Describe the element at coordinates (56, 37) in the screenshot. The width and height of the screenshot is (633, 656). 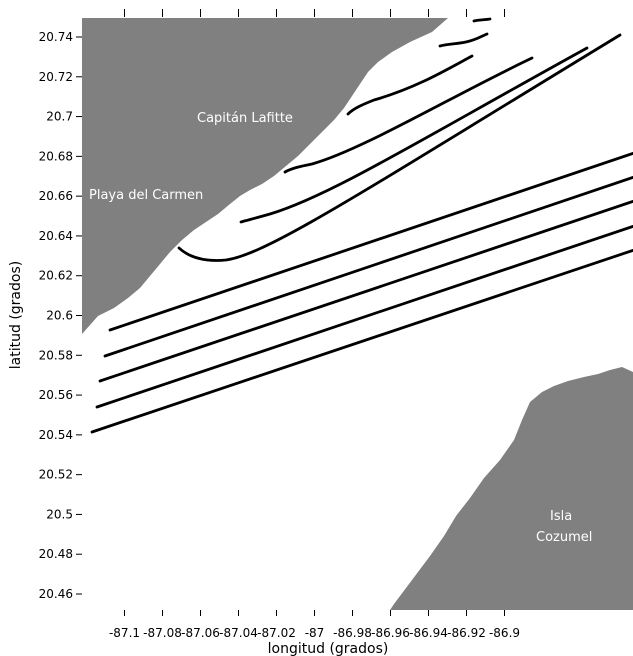
I see `y-tick-label: 20.74` at that location.